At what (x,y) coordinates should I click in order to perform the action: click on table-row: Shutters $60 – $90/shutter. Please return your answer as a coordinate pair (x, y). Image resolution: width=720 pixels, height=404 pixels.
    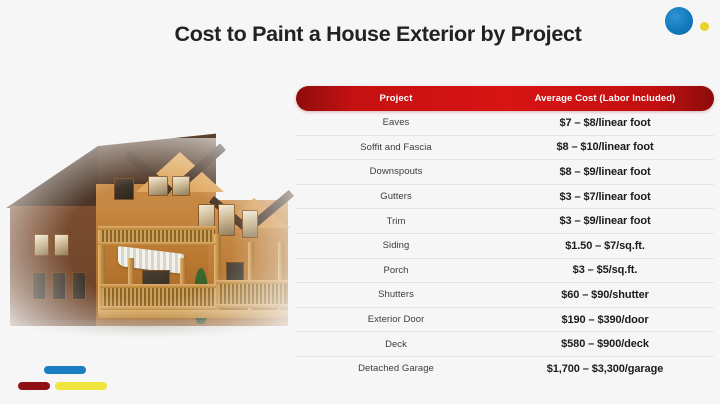
    Looking at the image, I should click on (505, 295).